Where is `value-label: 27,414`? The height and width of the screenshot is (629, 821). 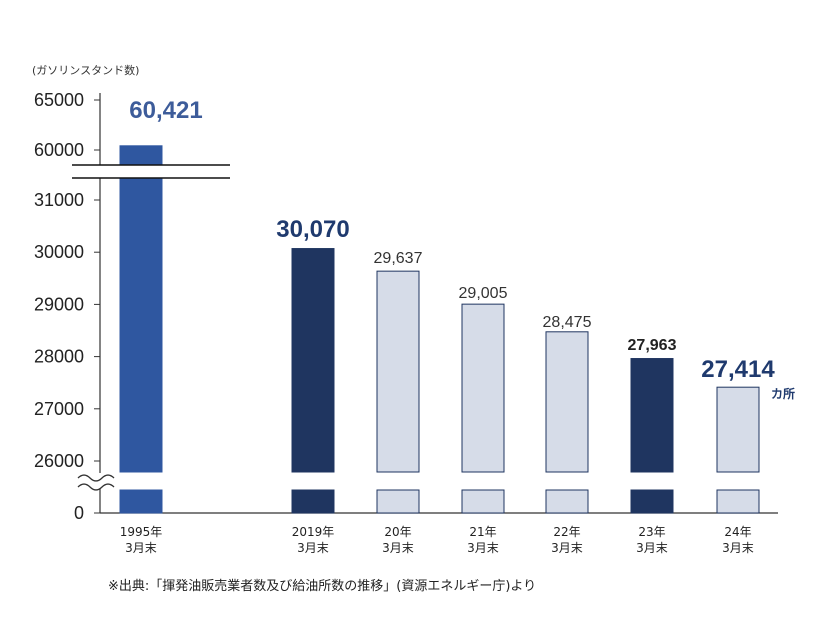
value-label: 27,414 is located at coordinates (738, 369).